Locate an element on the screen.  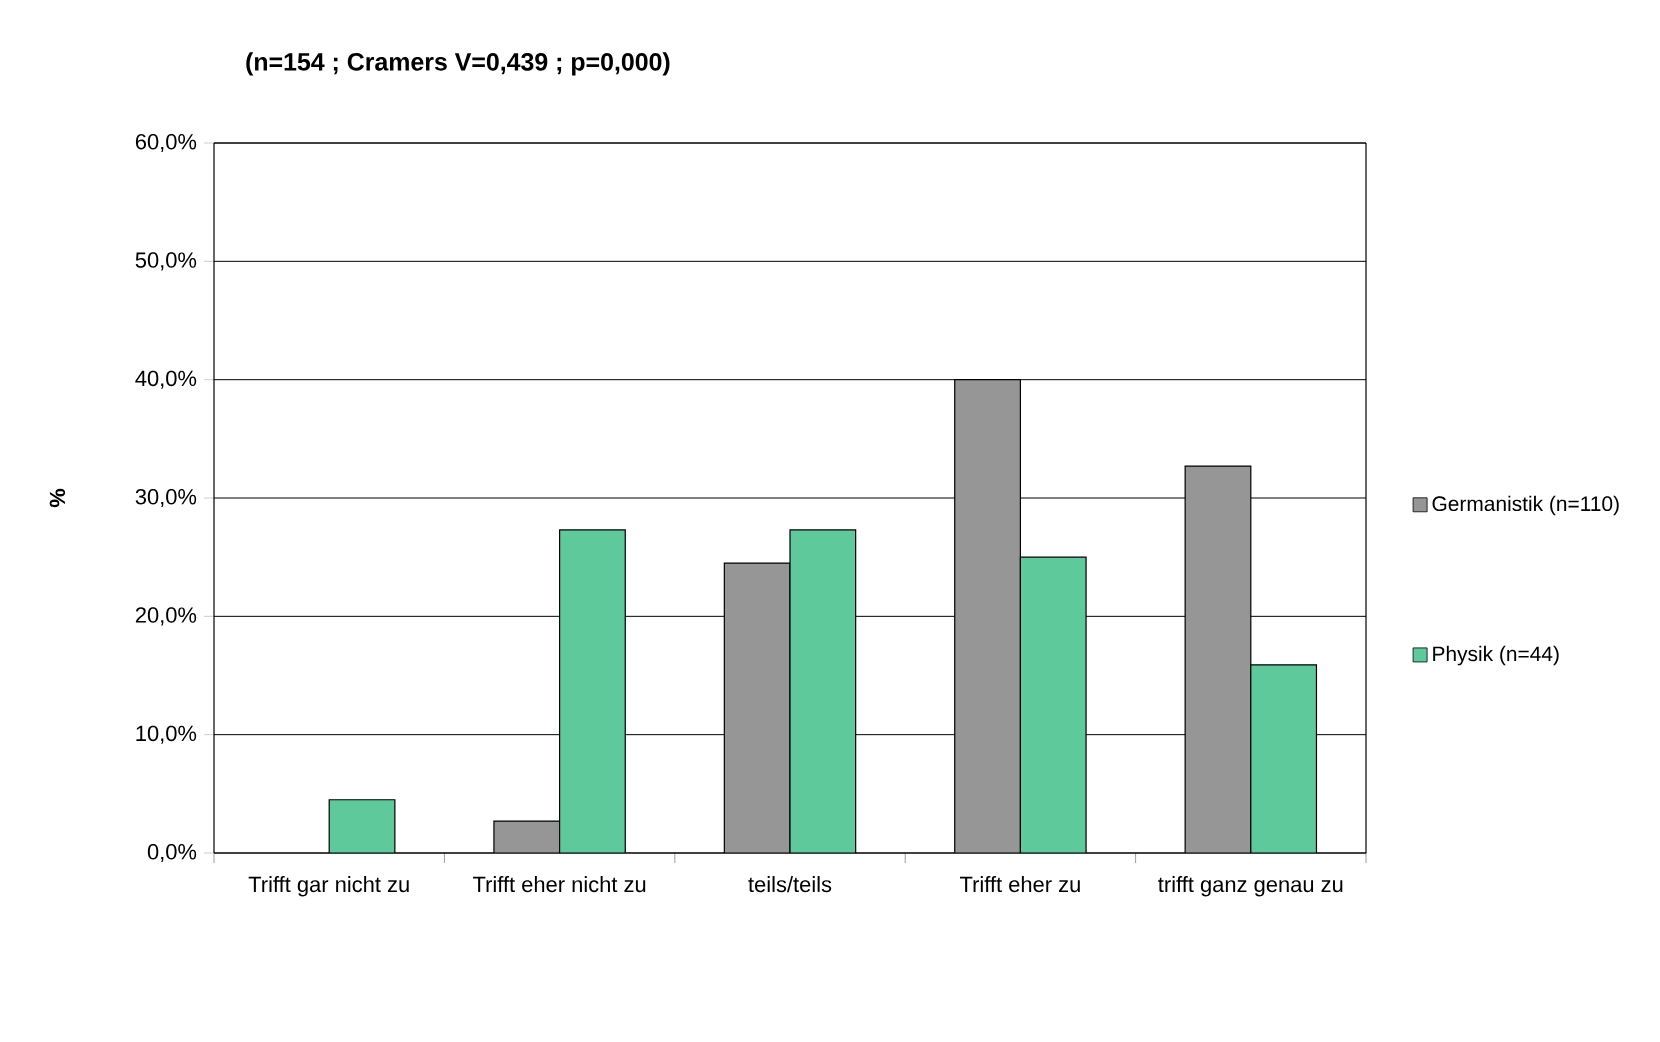
x-tick-label: Trifft eher nicht zu is located at coordinates (559, 884).